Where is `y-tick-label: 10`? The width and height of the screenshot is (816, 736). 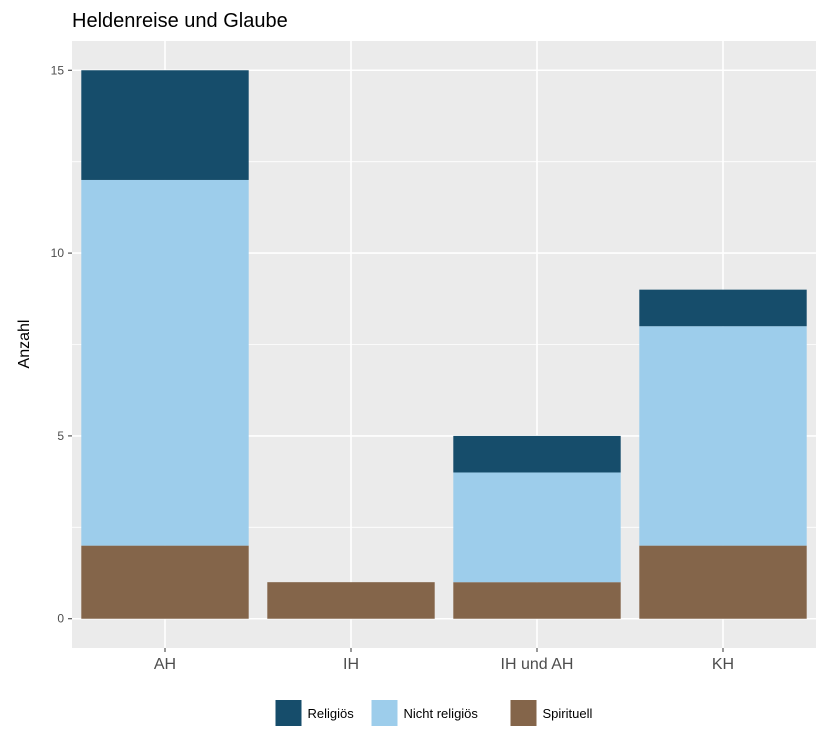
y-tick-label: 10 is located at coordinates (58, 253).